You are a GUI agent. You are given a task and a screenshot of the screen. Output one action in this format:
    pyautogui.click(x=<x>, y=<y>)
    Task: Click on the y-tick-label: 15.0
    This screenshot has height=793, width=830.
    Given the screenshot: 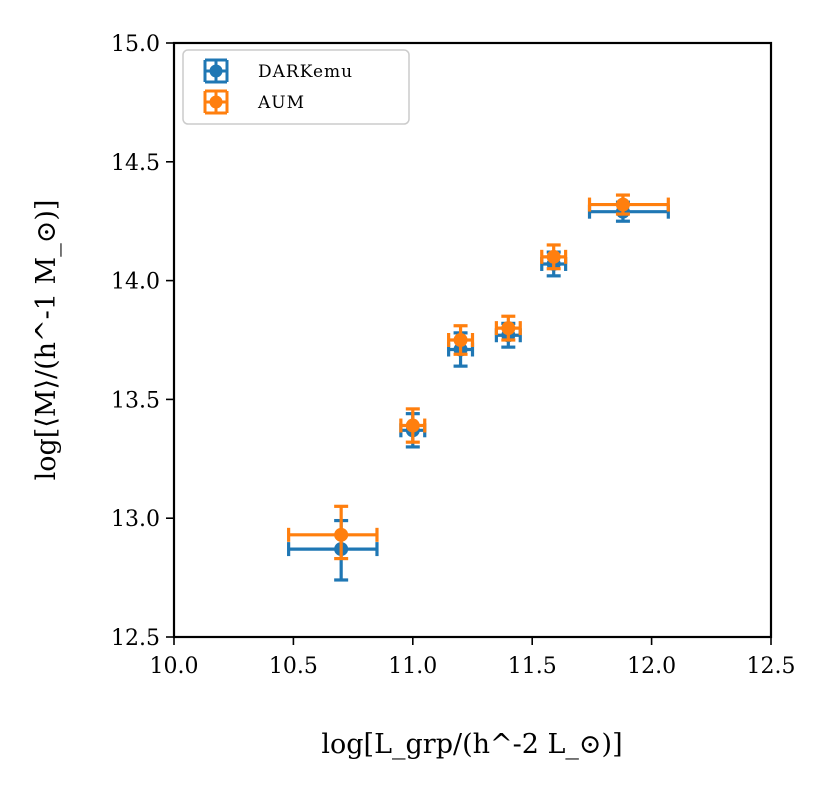 What is the action you would take?
    pyautogui.click(x=135, y=44)
    